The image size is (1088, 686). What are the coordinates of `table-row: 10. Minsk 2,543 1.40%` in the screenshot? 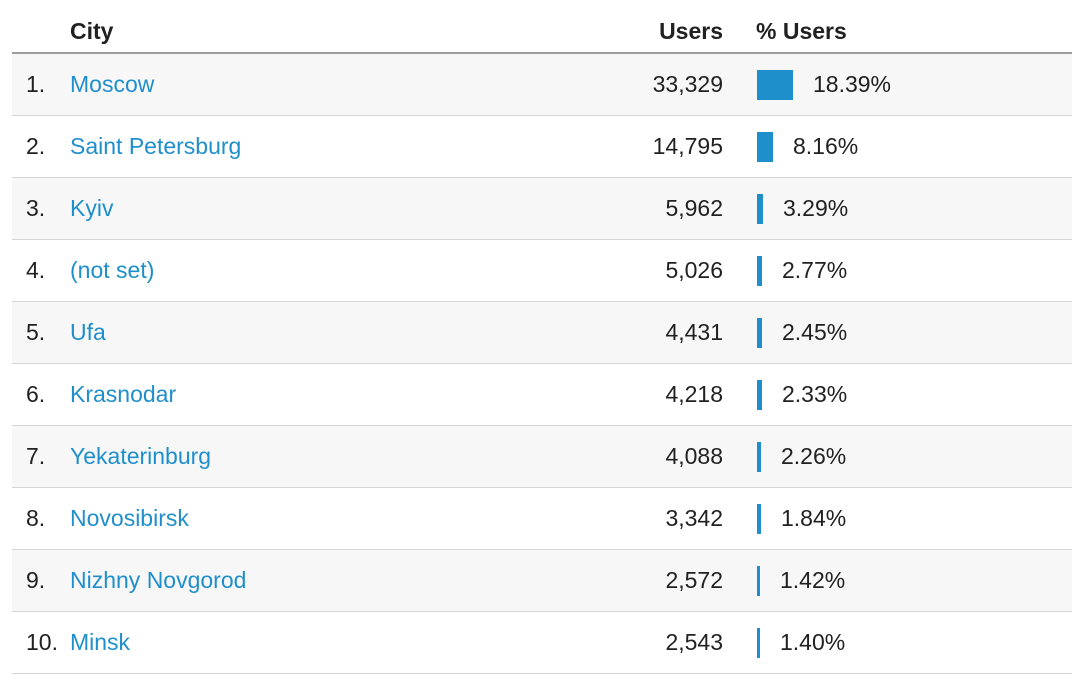 It's located at (542, 643).